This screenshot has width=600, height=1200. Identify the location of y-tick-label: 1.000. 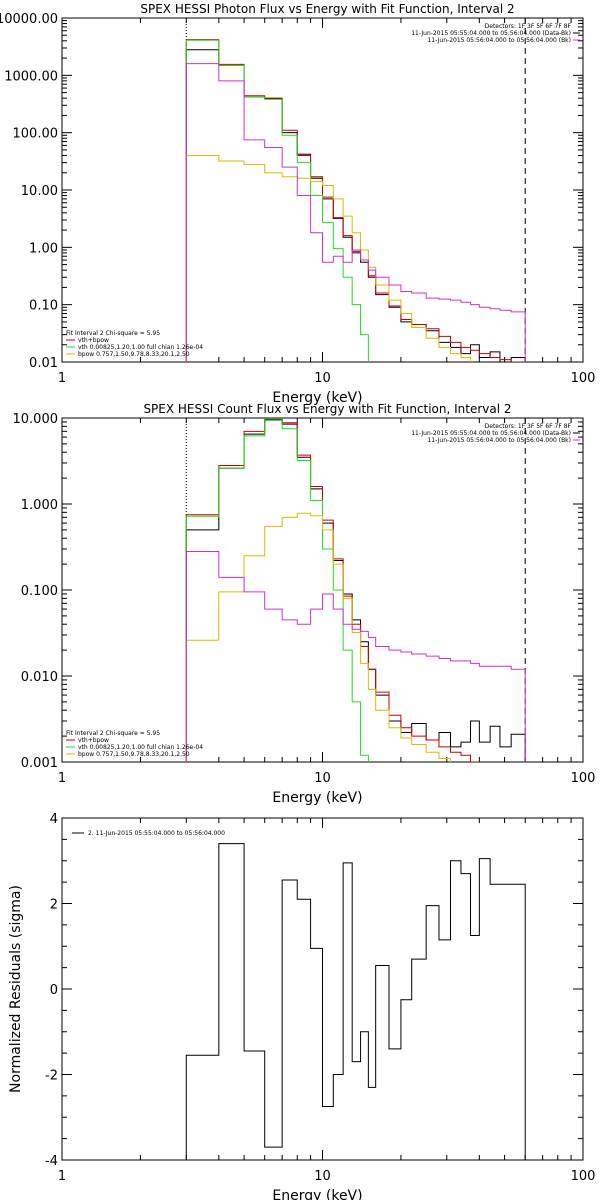
(39, 505).